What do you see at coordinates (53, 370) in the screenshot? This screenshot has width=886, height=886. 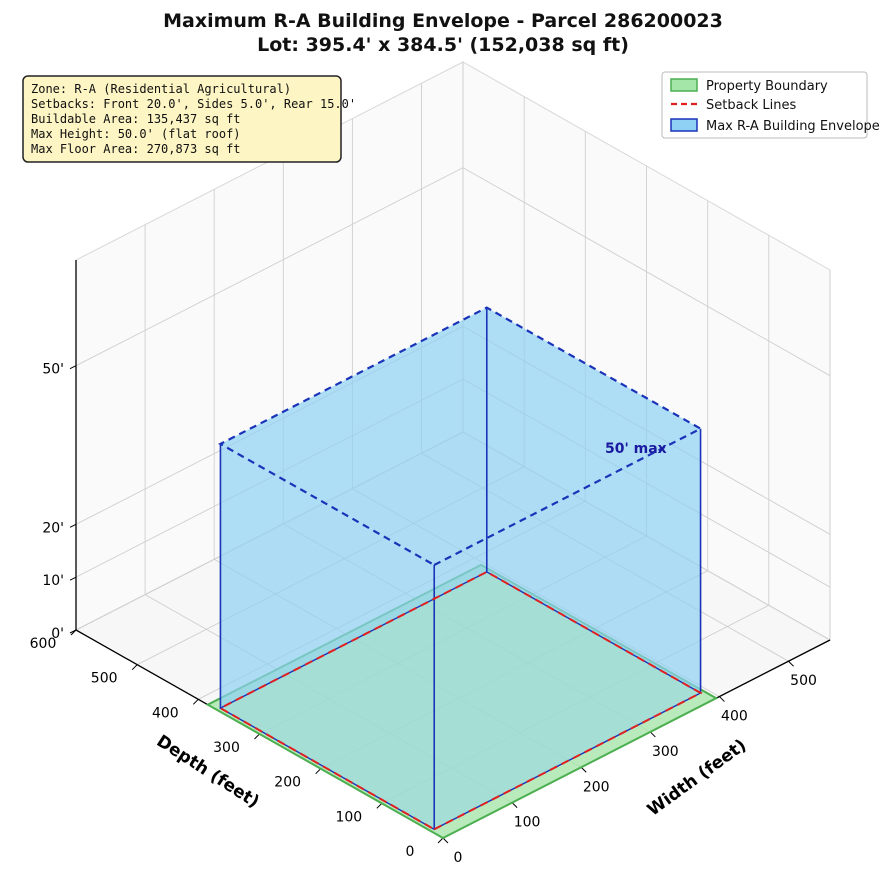 I see `z-tick-label: 50'` at bounding box center [53, 370].